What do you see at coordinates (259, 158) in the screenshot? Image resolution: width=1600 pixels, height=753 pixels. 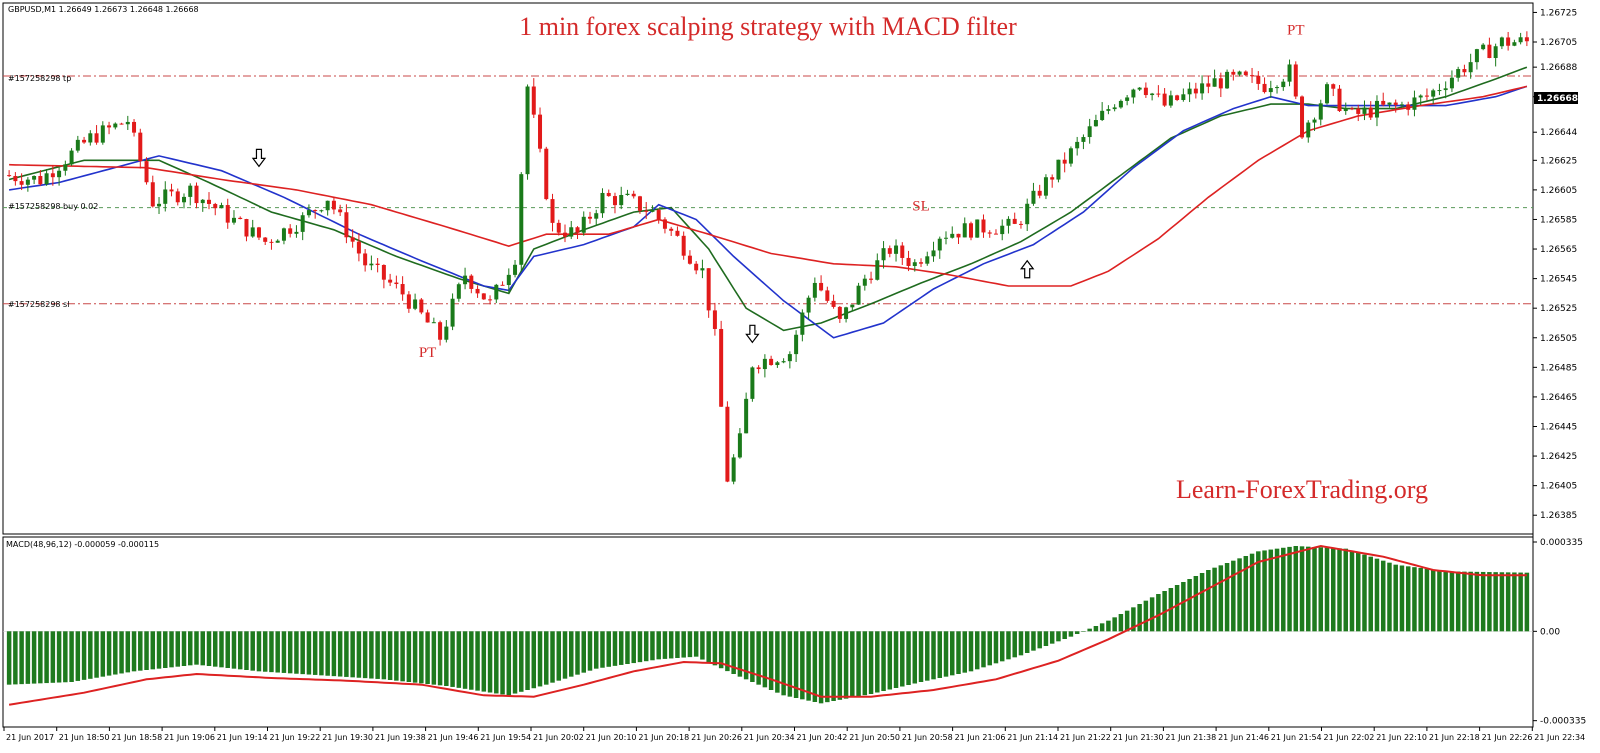 I see `arrow-down-icon` at bounding box center [259, 158].